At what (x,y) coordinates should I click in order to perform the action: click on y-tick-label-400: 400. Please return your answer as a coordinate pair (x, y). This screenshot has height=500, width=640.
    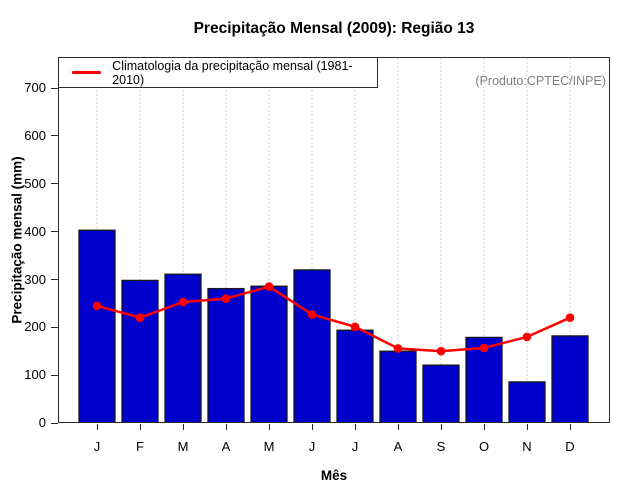
    Looking at the image, I should click on (35, 231).